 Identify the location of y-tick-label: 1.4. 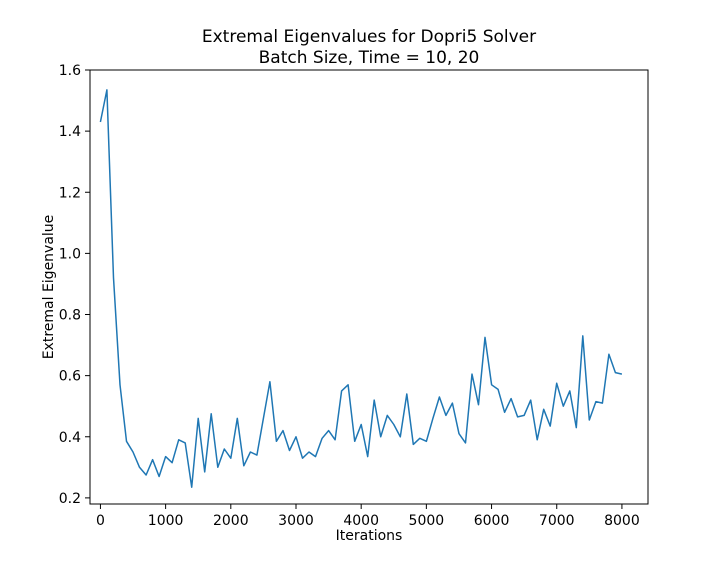
(70, 132).